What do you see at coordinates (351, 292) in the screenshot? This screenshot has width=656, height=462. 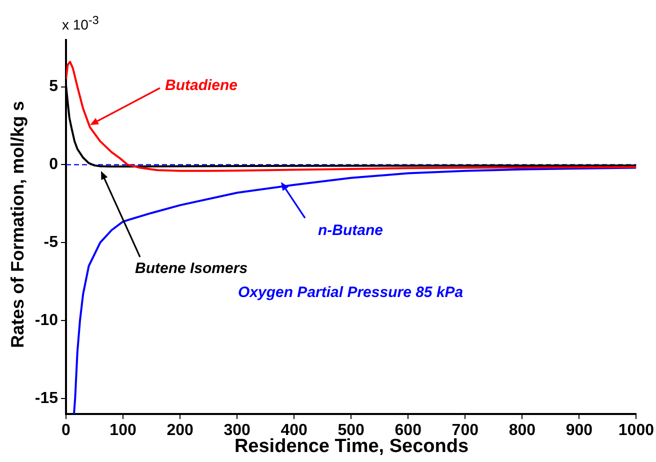 I see `annotation: Oxygen Partial Pressure 85 kPa` at bounding box center [351, 292].